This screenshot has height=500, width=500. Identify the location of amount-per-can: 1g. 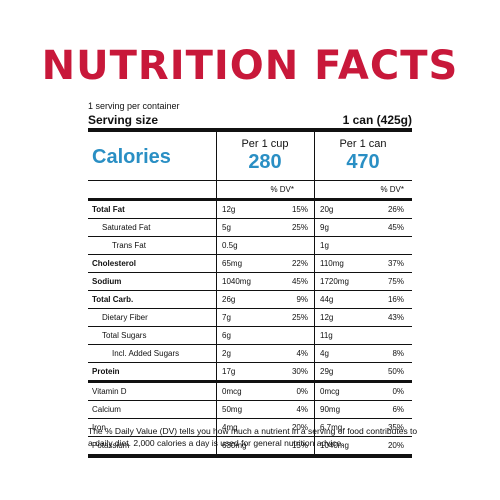
(324, 245).